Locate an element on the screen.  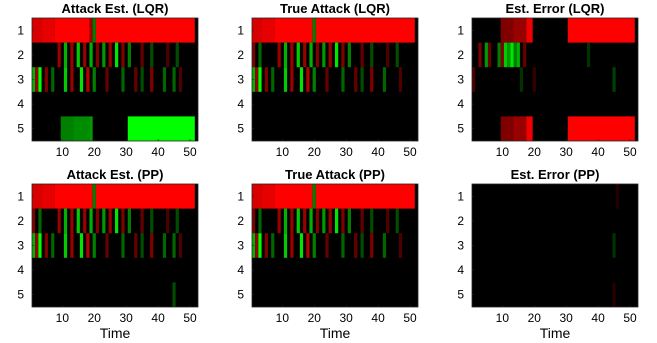
y-tick-label: 3 is located at coordinates (20, 80).